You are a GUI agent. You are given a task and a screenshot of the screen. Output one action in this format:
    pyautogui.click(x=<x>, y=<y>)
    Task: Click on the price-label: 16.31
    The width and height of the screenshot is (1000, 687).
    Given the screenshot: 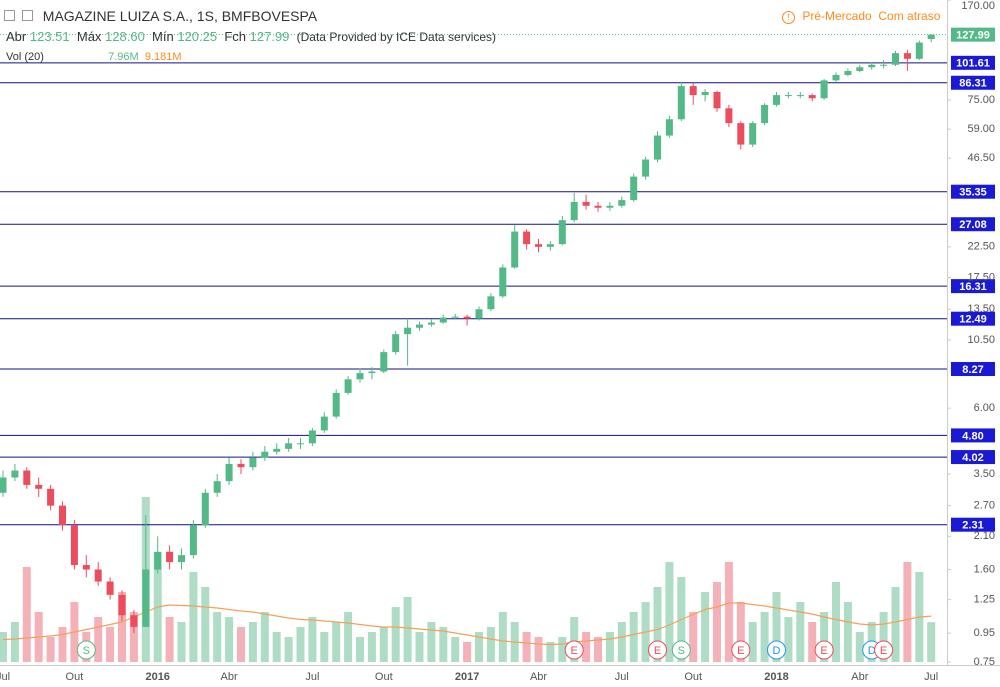 What is the action you would take?
    pyautogui.click(x=973, y=287)
    